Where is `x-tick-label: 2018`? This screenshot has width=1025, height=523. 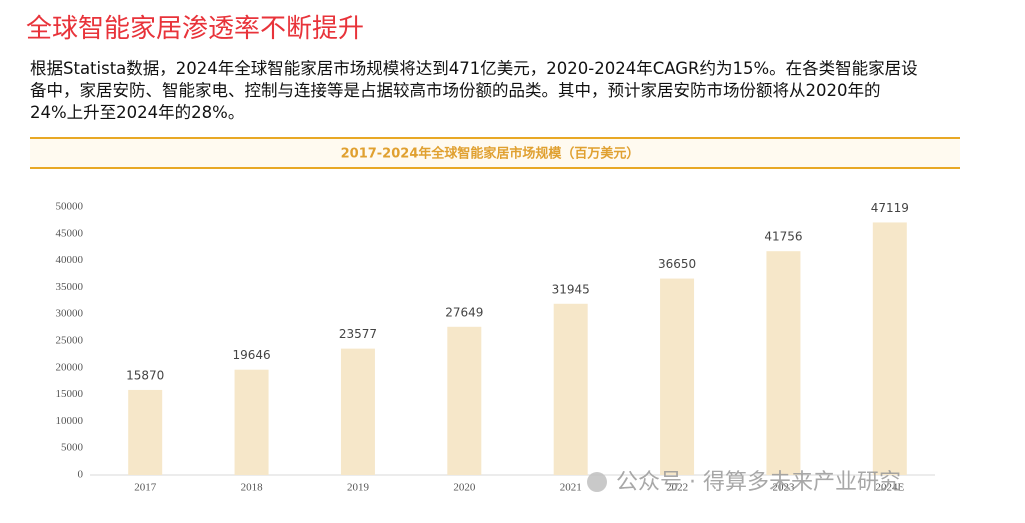
x-tick-label: 2018 is located at coordinates (252, 488).